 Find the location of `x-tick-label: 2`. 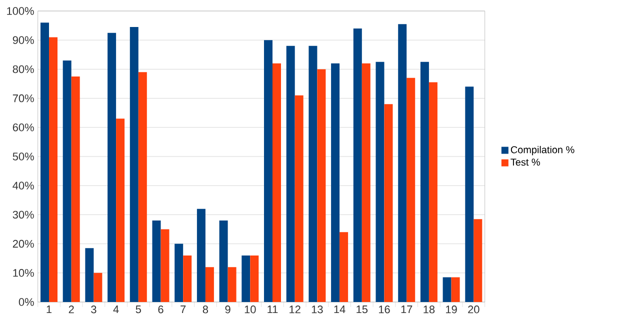

x-tick-label: 2 is located at coordinates (71, 310).